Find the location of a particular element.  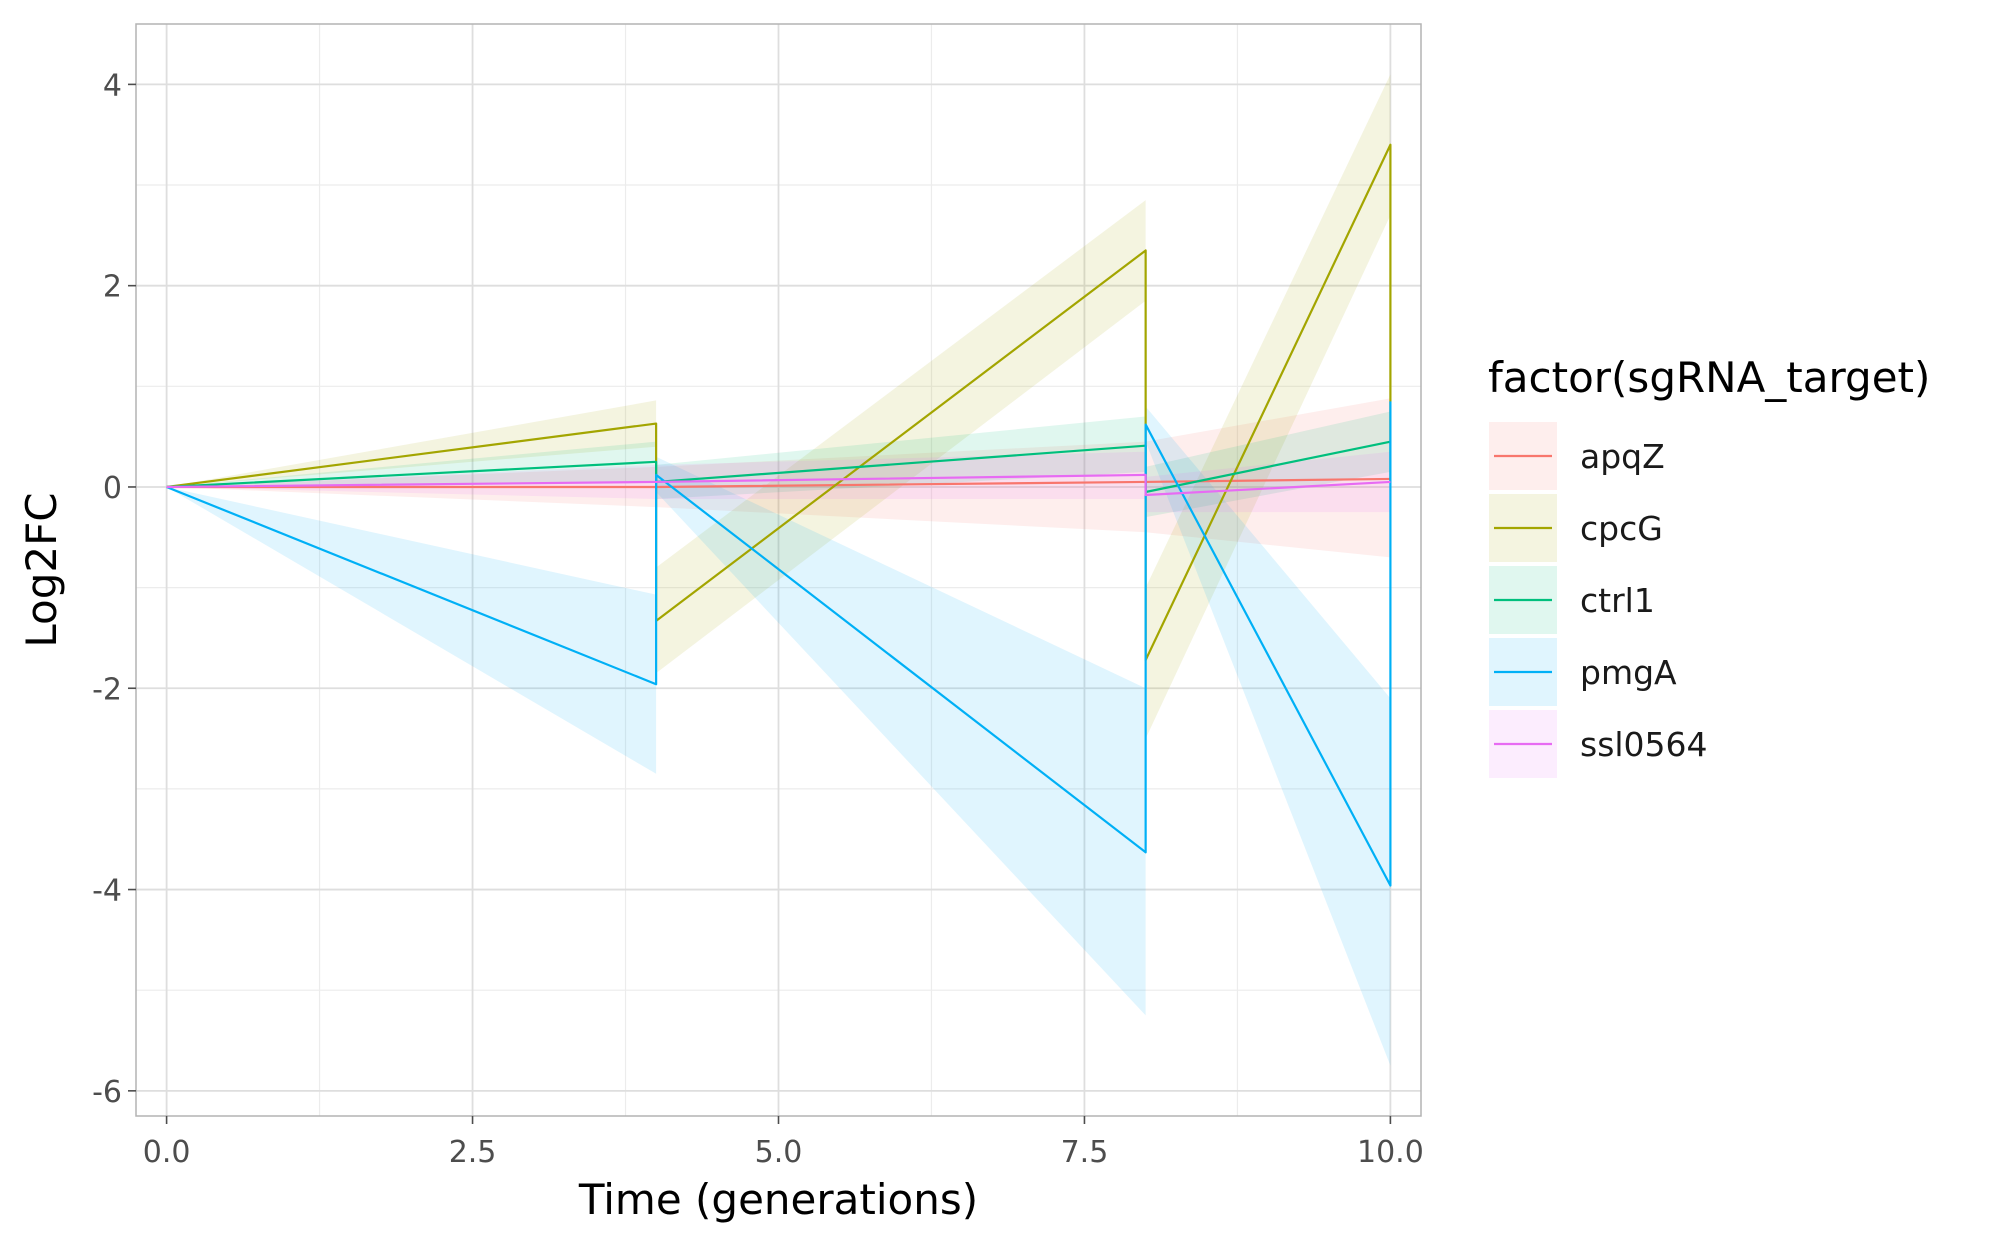

x-tick-label: 10.0 is located at coordinates (1390, 1152).